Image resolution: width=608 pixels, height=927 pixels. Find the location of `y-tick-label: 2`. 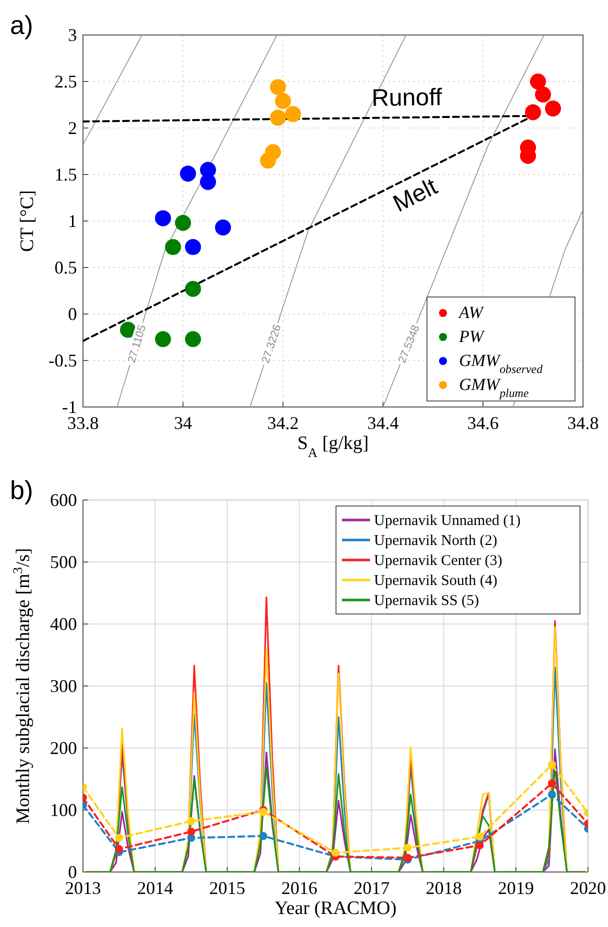

y-tick-label: 2 is located at coordinates (72, 128).